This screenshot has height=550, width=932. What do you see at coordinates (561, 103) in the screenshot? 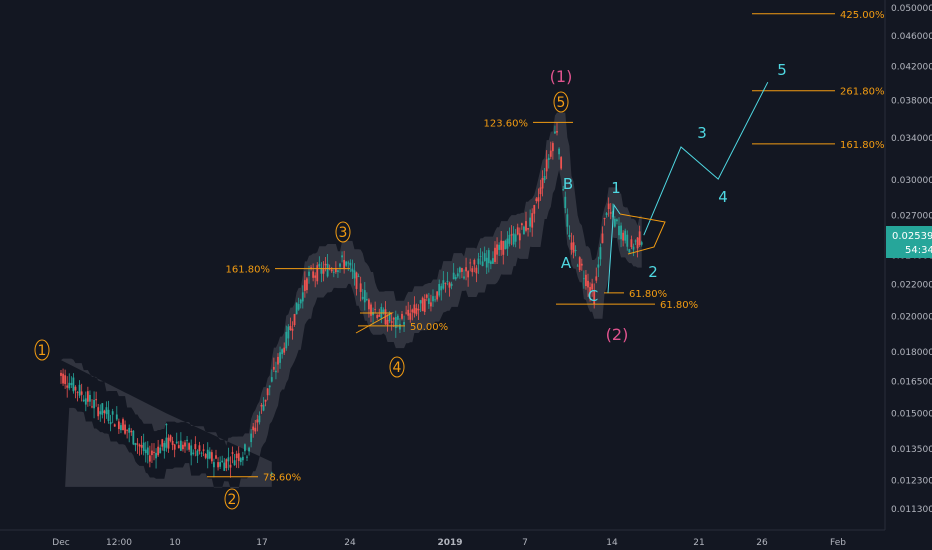
I see `svg-text: 5` at bounding box center [561, 103].